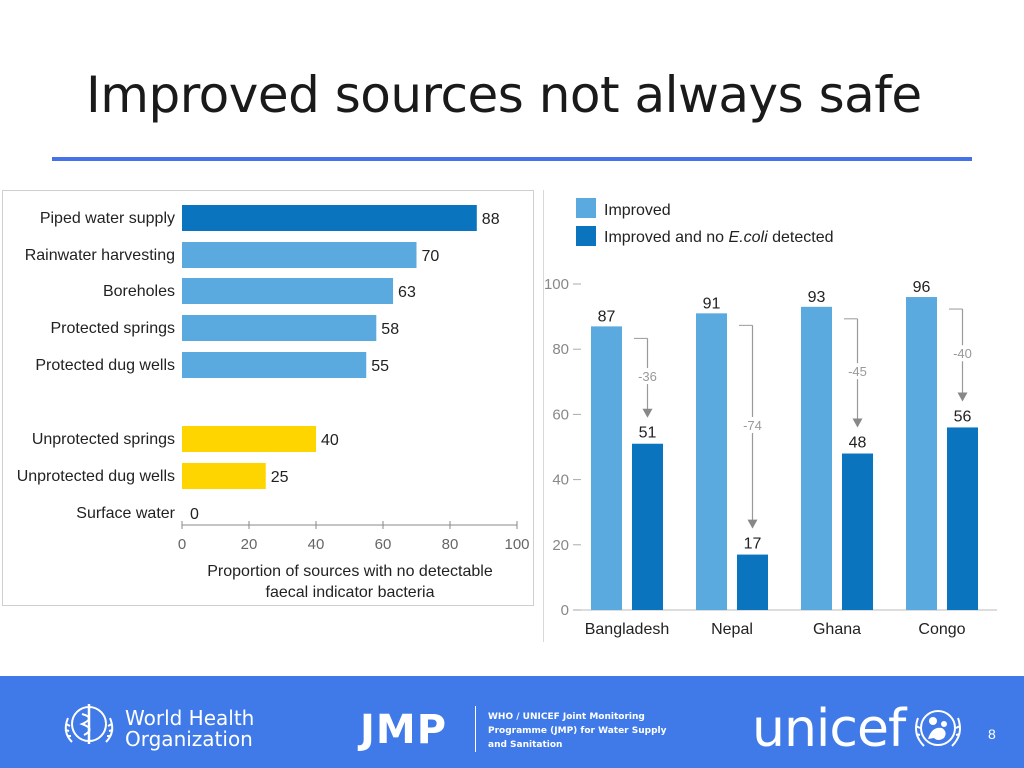 This screenshot has height=768, width=1024. I want to click on x-tick-label: 80, so click(450, 544).